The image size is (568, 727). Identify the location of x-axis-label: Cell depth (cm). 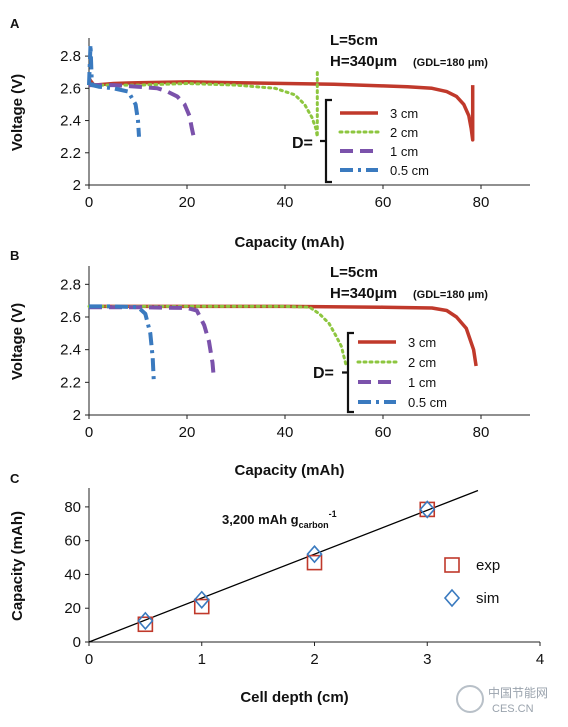
(294, 697).